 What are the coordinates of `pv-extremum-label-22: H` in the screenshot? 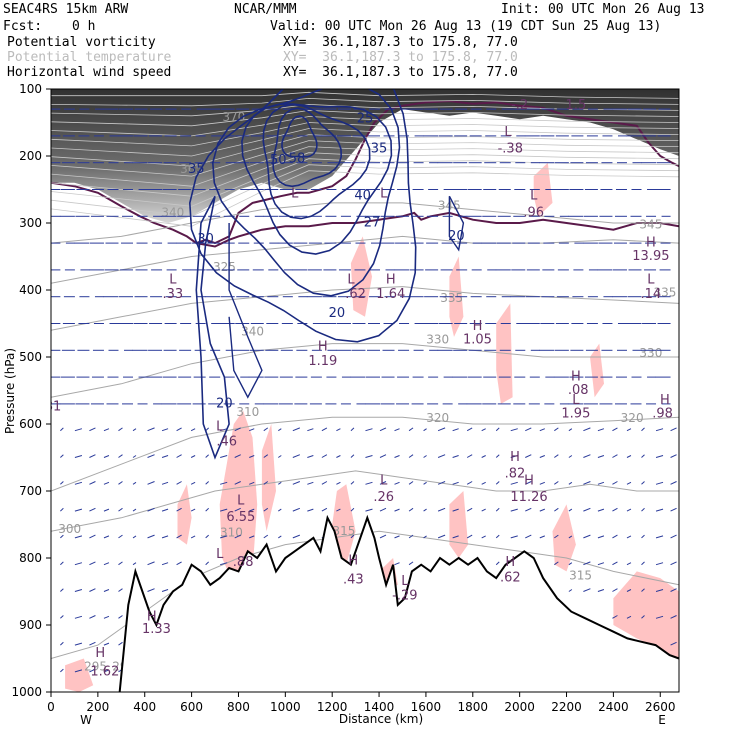 It's located at (576, 376).